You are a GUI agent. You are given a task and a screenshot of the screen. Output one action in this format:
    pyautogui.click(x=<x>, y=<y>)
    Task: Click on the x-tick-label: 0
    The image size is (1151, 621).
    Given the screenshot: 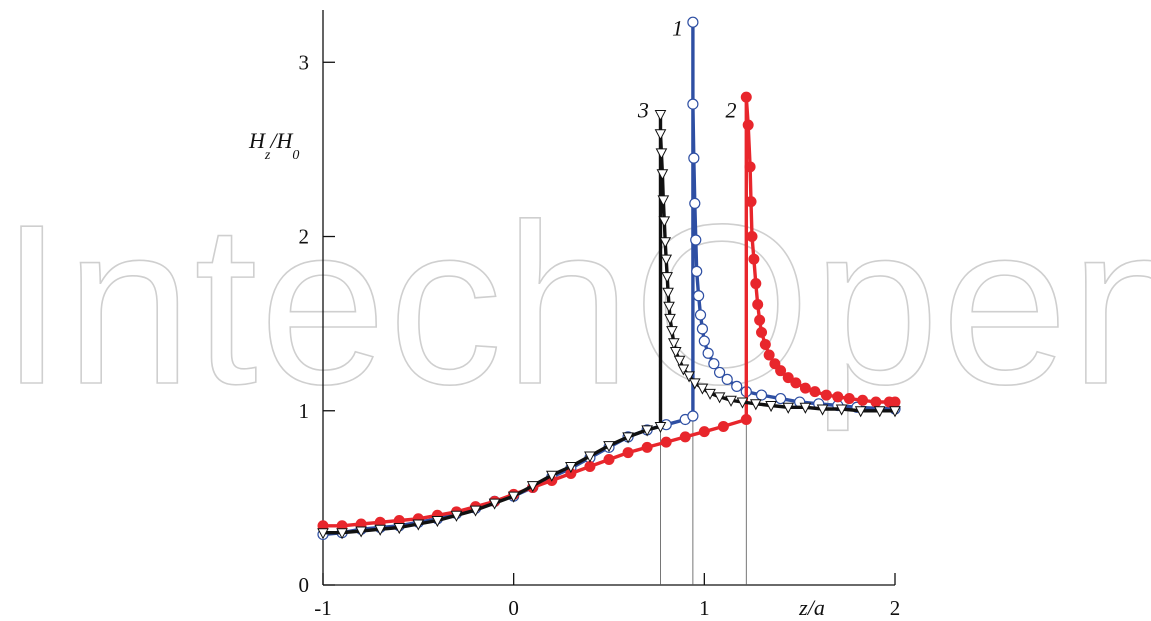 What is the action you would take?
    pyautogui.click(x=513, y=608)
    